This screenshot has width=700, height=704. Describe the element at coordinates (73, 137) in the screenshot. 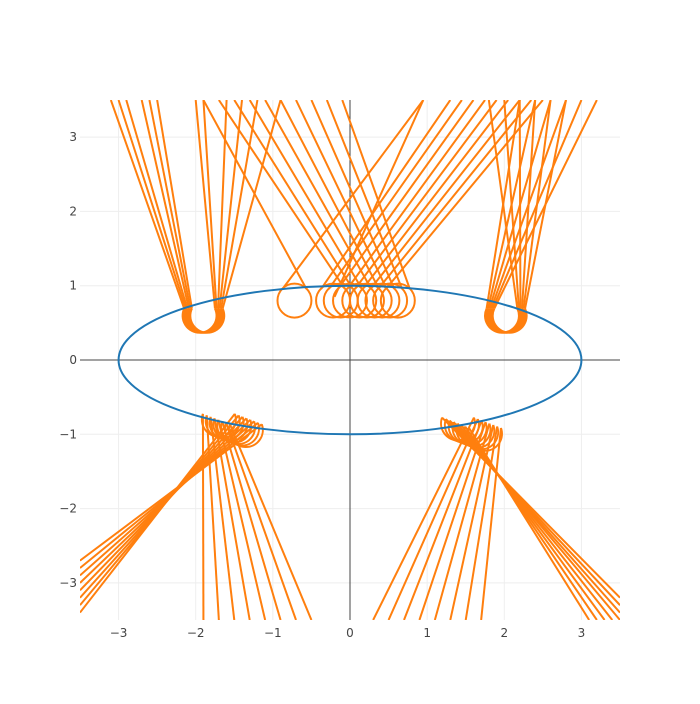

I see `y-tick-label: 3` at that location.